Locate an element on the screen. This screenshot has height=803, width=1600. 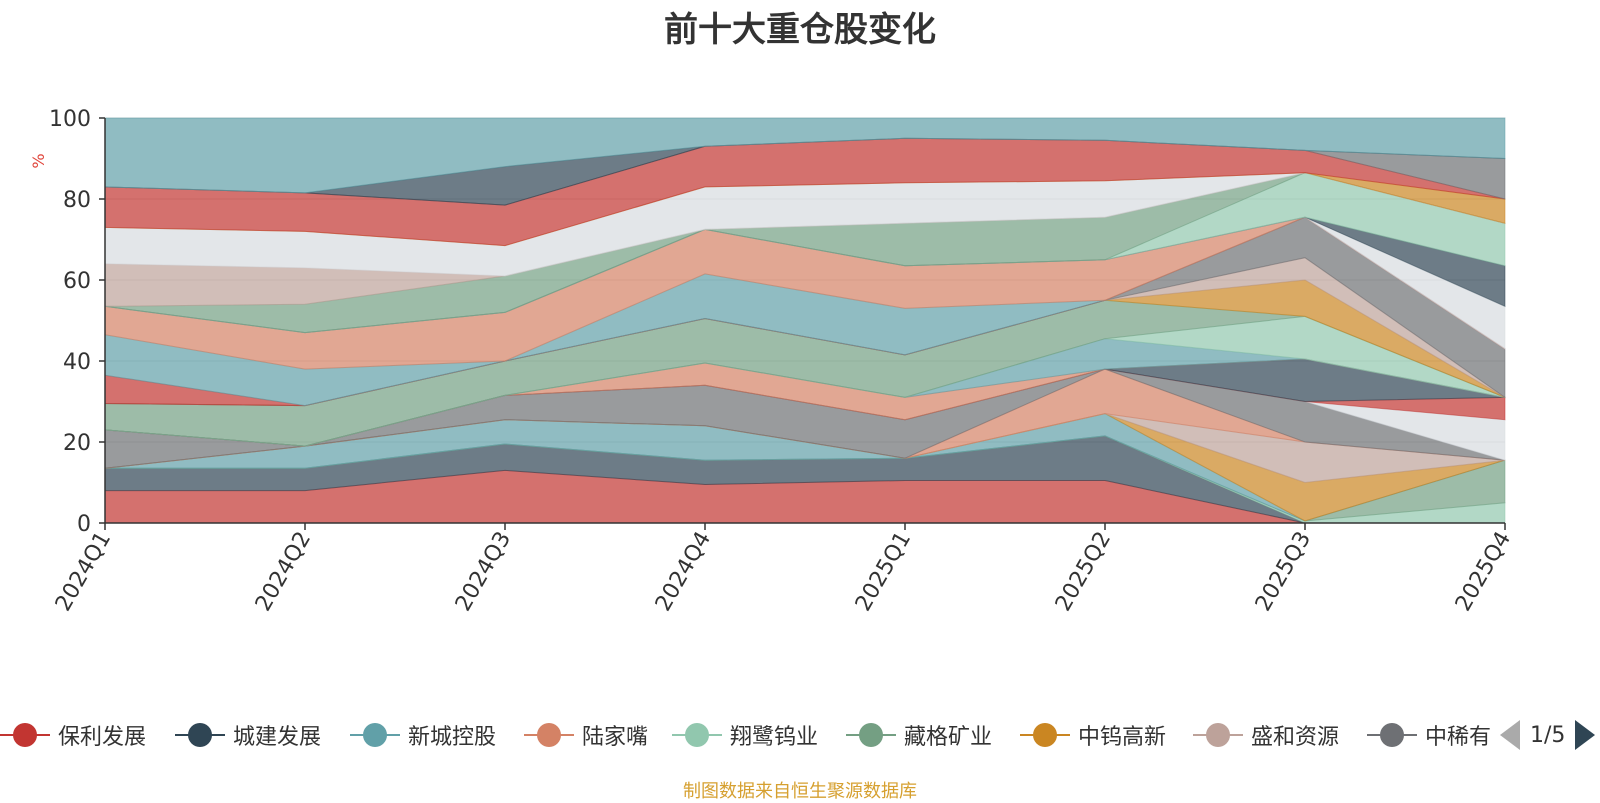
legend-item: 新城控股 is located at coordinates (423, 735).